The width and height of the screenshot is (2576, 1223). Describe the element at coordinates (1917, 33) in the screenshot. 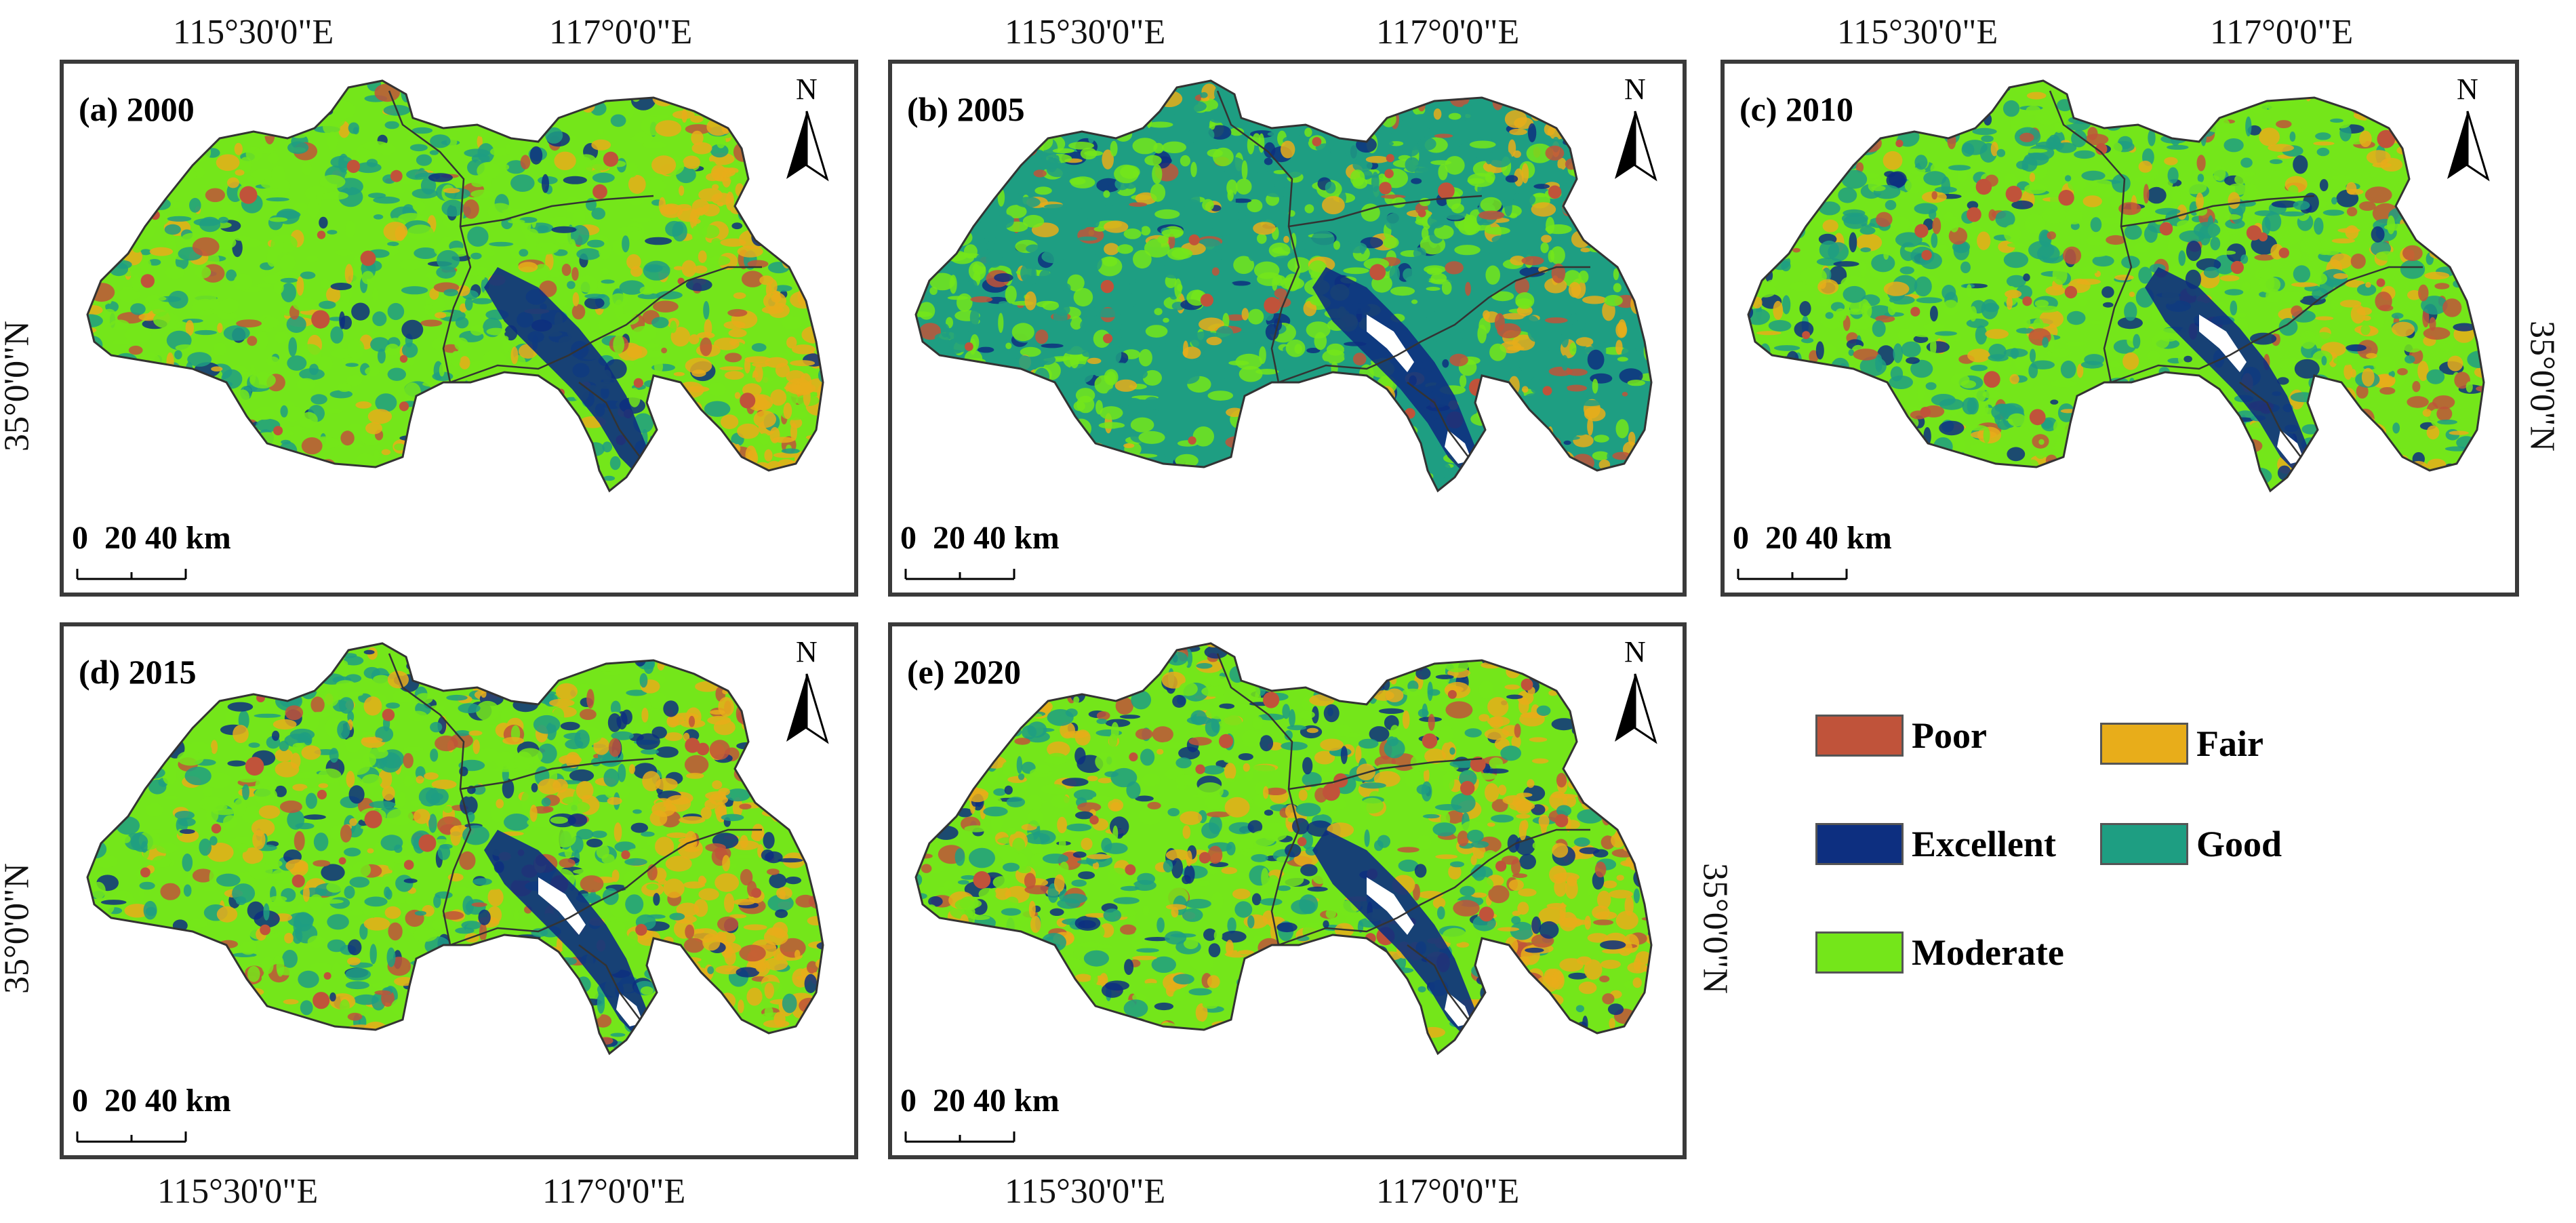

I see `lon-label-top-c-west: 115°30'0"E` at that location.